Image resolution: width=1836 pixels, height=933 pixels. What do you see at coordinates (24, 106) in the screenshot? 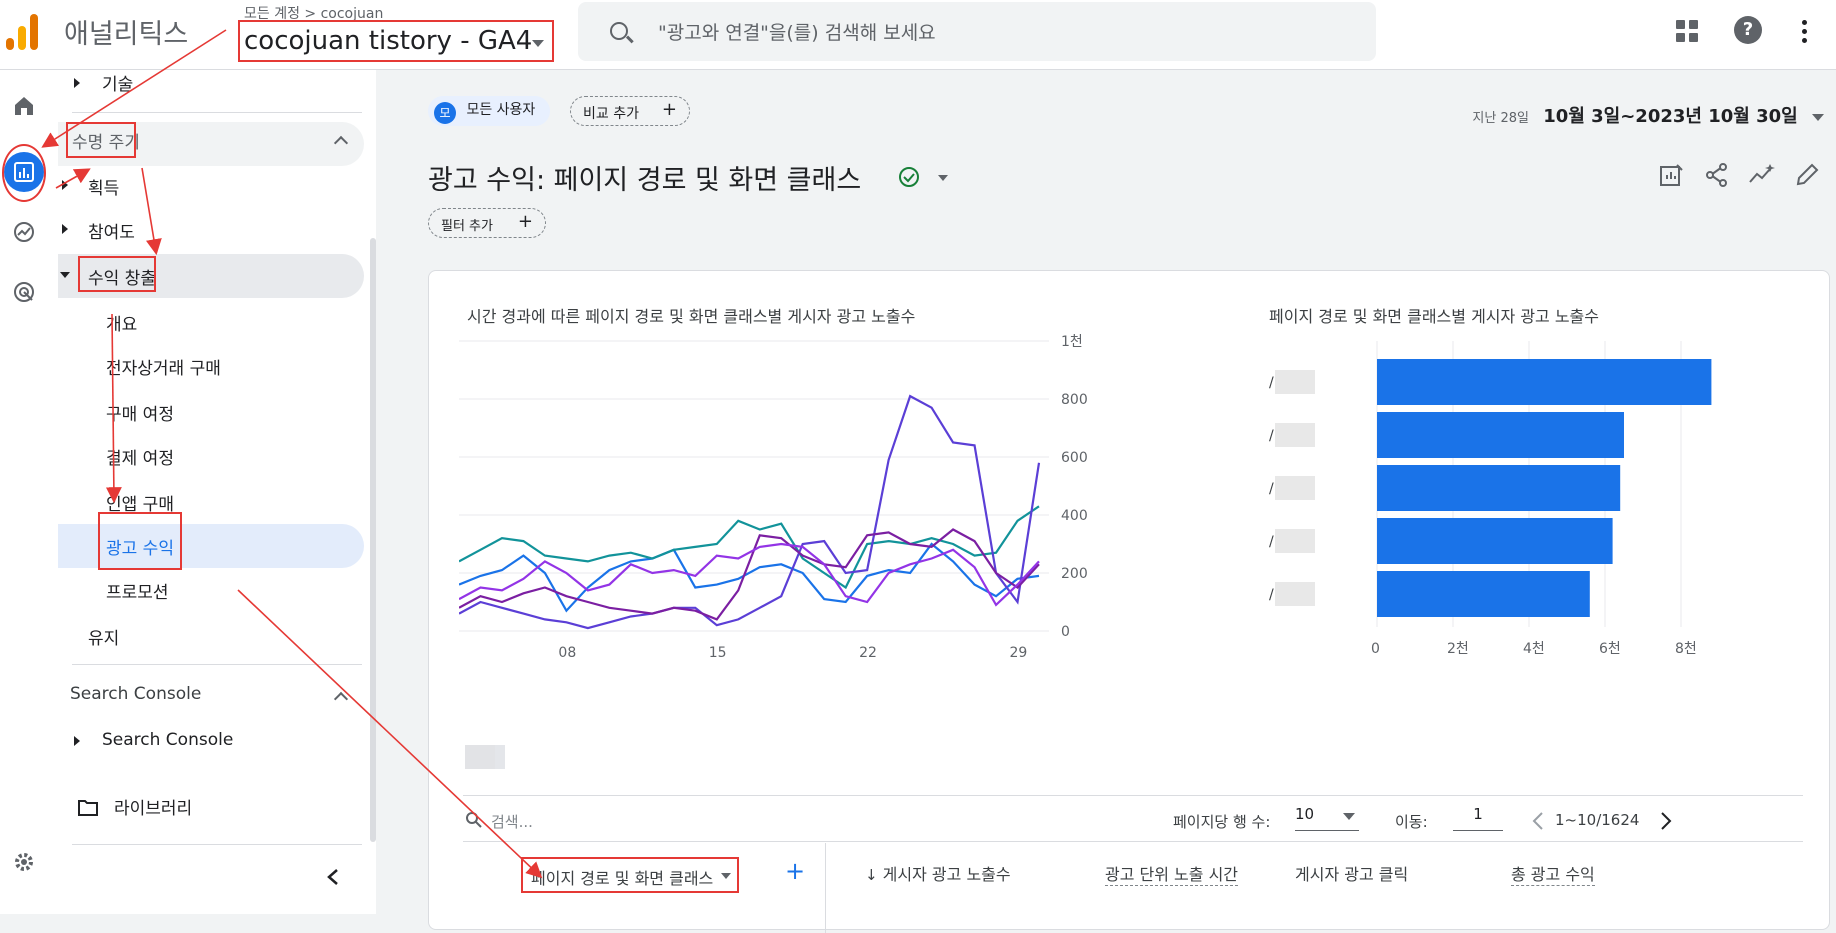
I see `home-icon` at bounding box center [24, 106].